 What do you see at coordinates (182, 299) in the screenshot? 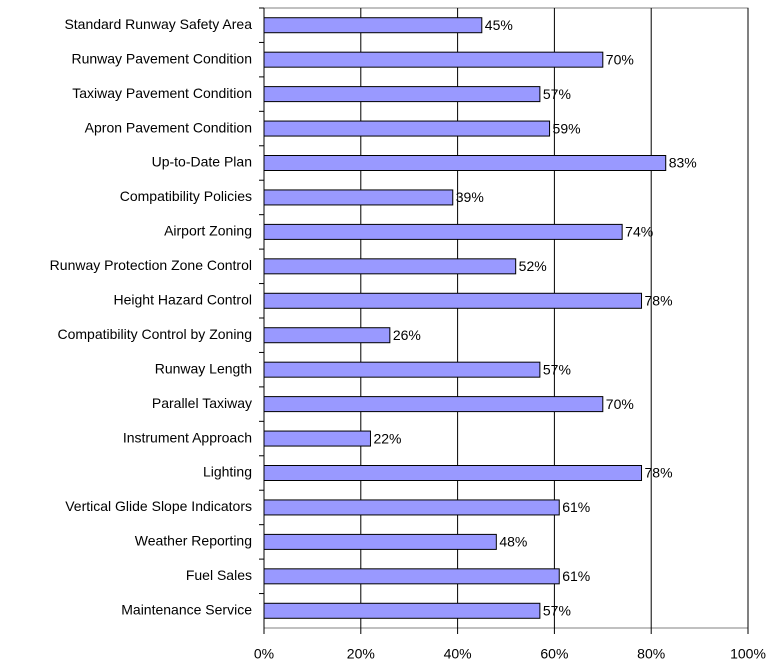
I see `y-tick-label: Height Hazard Control` at bounding box center [182, 299].